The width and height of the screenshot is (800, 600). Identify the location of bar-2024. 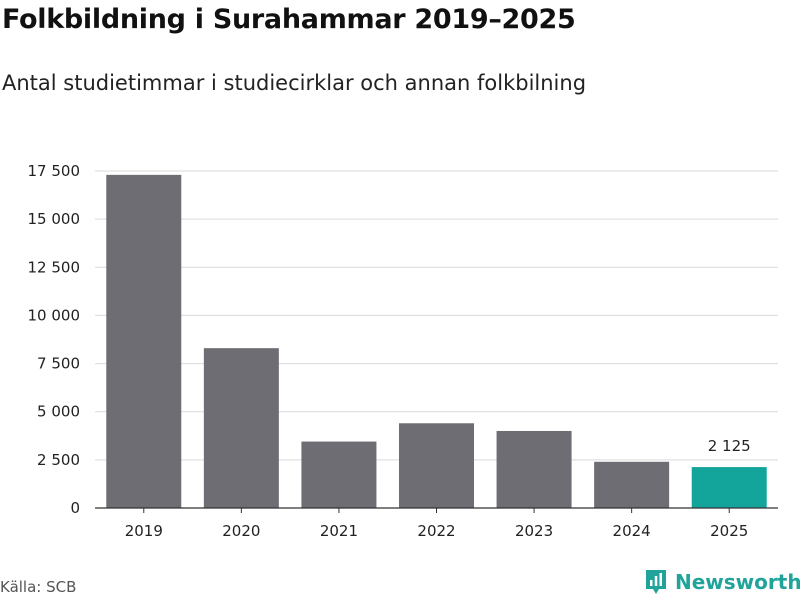
(632, 484).